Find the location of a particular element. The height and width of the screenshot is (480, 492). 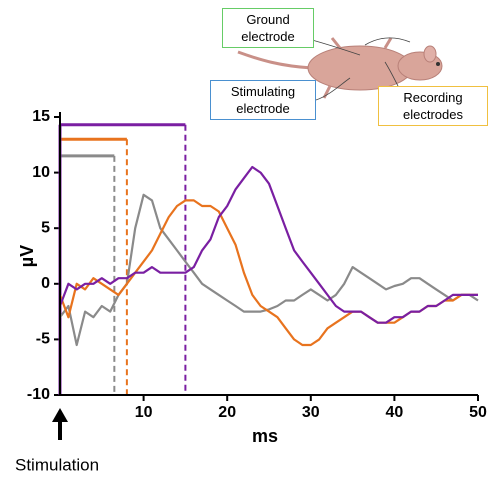

y-tick-label: 10 is located at coordinates (41, 172).